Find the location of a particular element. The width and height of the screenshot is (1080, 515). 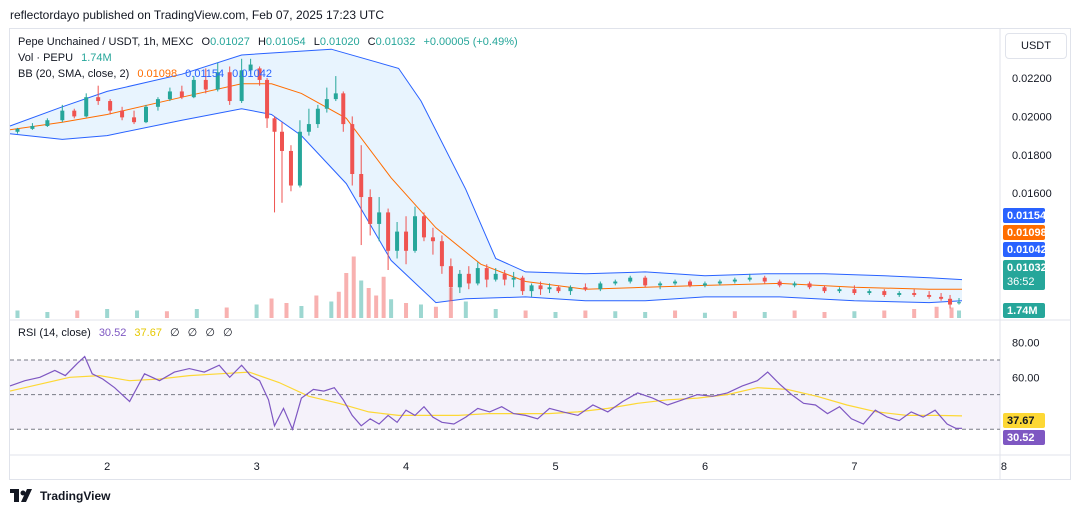

tradingview-logo: TradingView is located at coordinates (60, 496).